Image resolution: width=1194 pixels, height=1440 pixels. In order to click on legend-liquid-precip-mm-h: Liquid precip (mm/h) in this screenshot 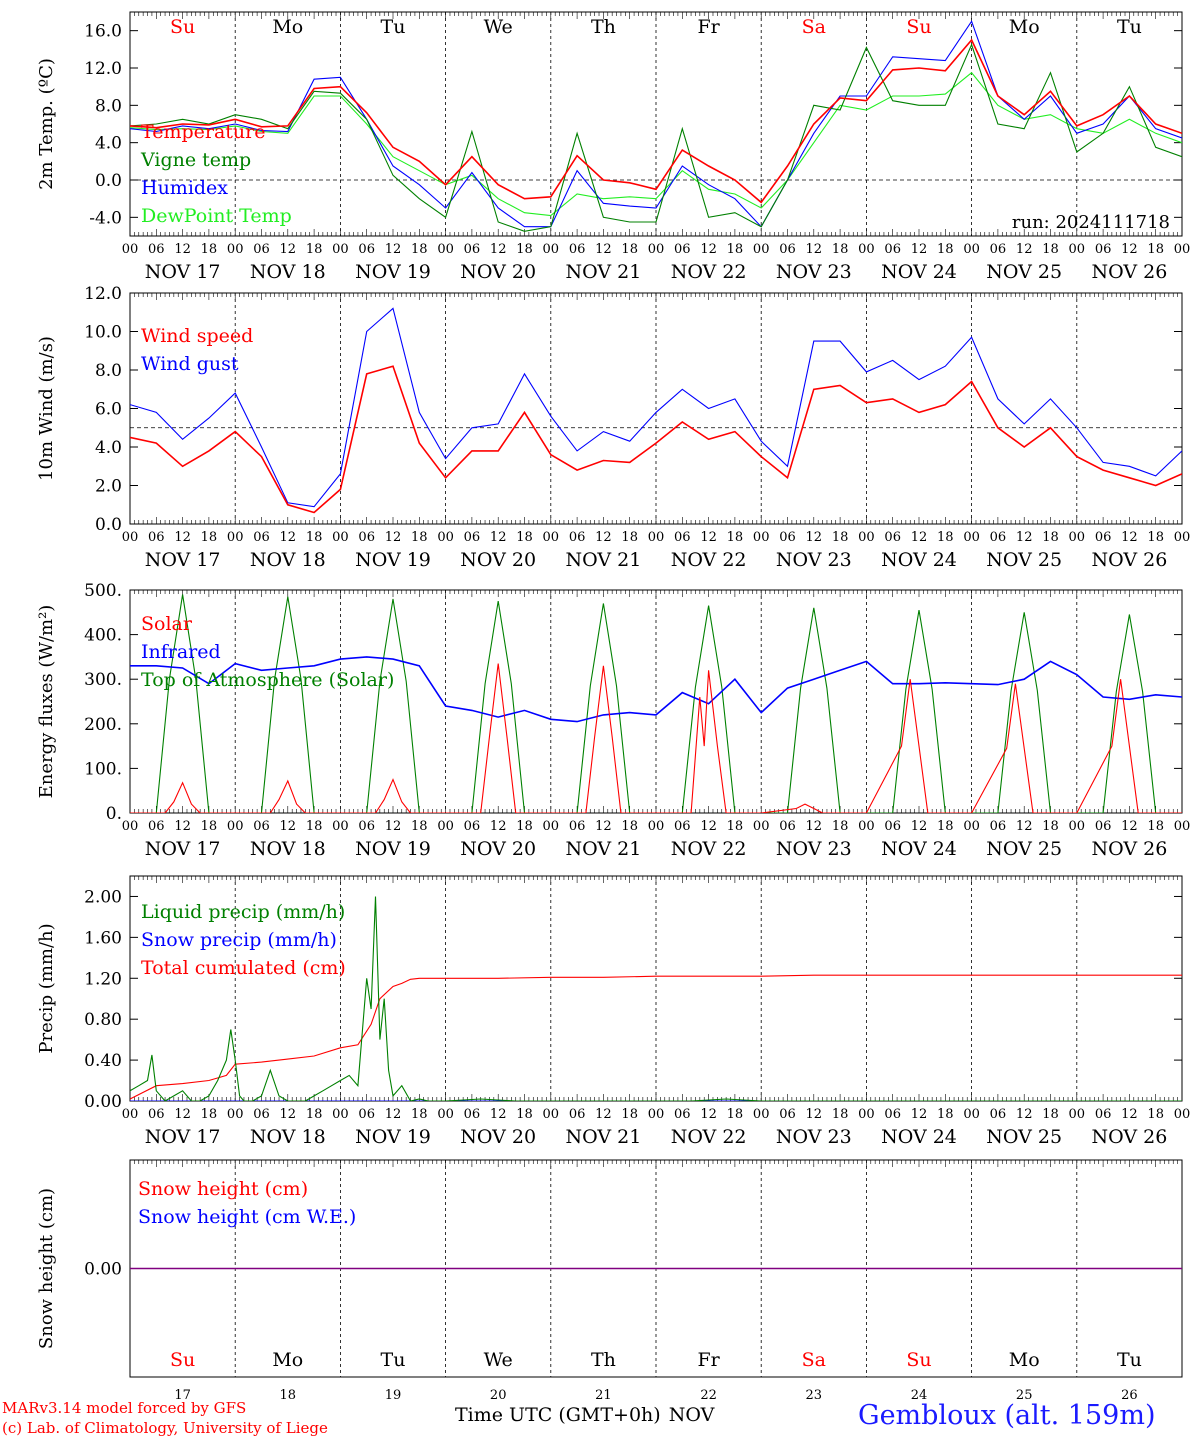, I will do `click(243, 912)`.